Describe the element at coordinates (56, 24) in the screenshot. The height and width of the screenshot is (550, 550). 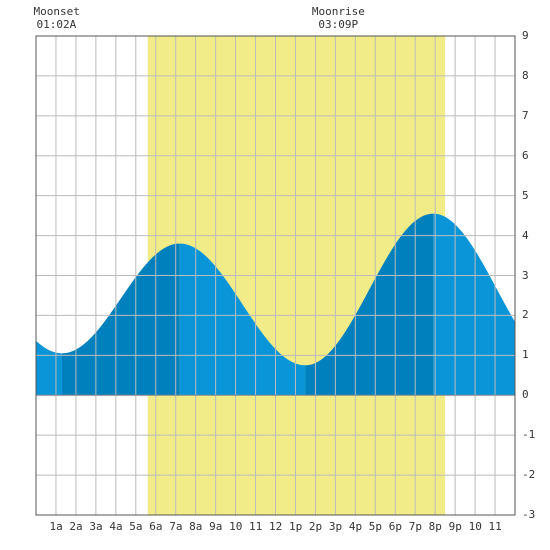
I see `moonset-time: 01:02A` at that location.